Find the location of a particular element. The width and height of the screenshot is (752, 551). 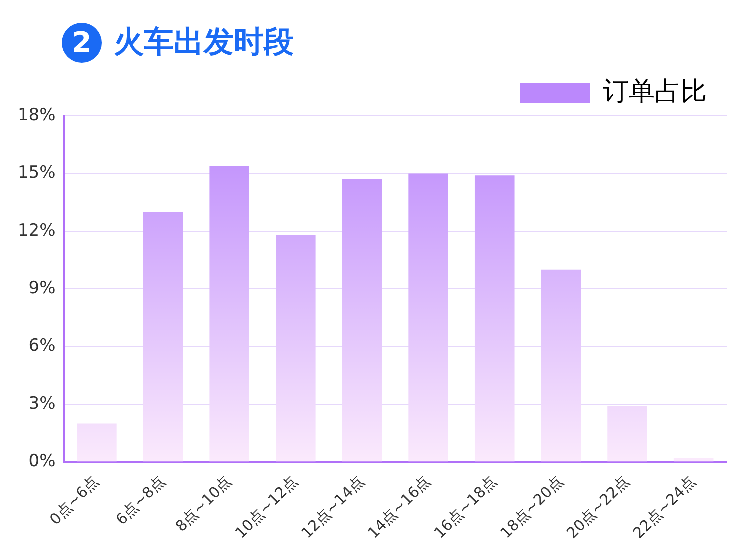

y-tick-label: 0% is located at coordinates (42, 462).